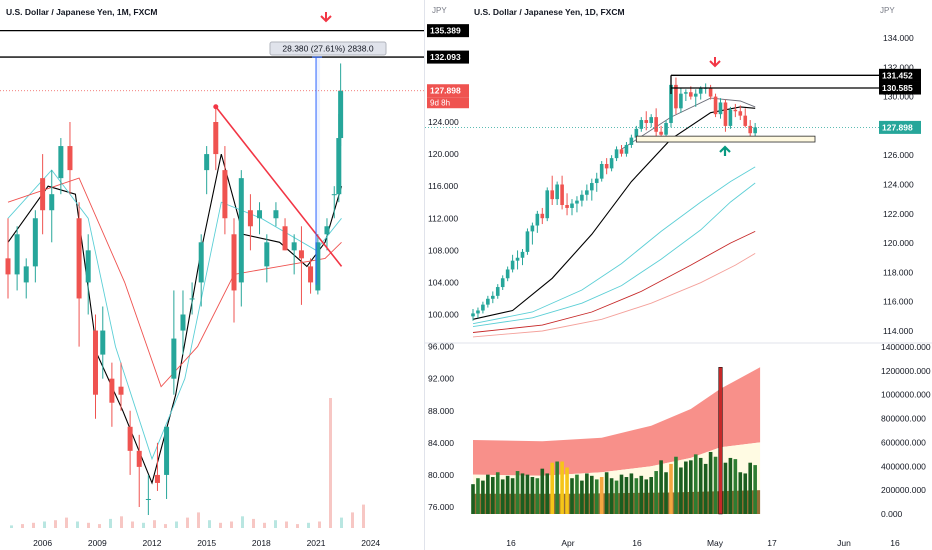 The width and height of the screenshot is (932, 550). What do you see at coordinates (443, 250) in the screenshot?
I see `y-axis-tick: 108.000` at bounding box center [443, 250].